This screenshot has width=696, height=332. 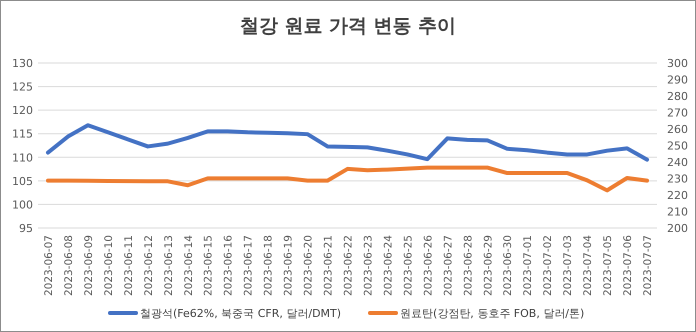 What do you see at coordinates (22, 157) in the screenshot?
I see `y-tick-label: 110` at bounding box center [22, 157].